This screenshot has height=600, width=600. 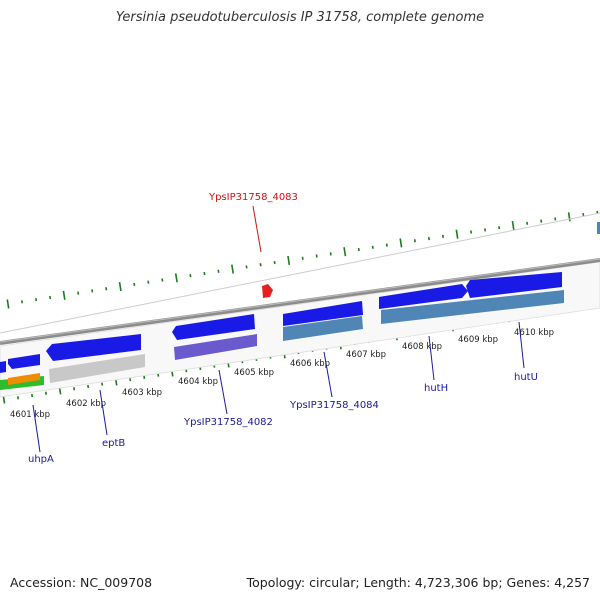 What do you see at coordinates (521, 345) in the screenshot?
I see `leader-hutU` at bounding box center [521, 345].